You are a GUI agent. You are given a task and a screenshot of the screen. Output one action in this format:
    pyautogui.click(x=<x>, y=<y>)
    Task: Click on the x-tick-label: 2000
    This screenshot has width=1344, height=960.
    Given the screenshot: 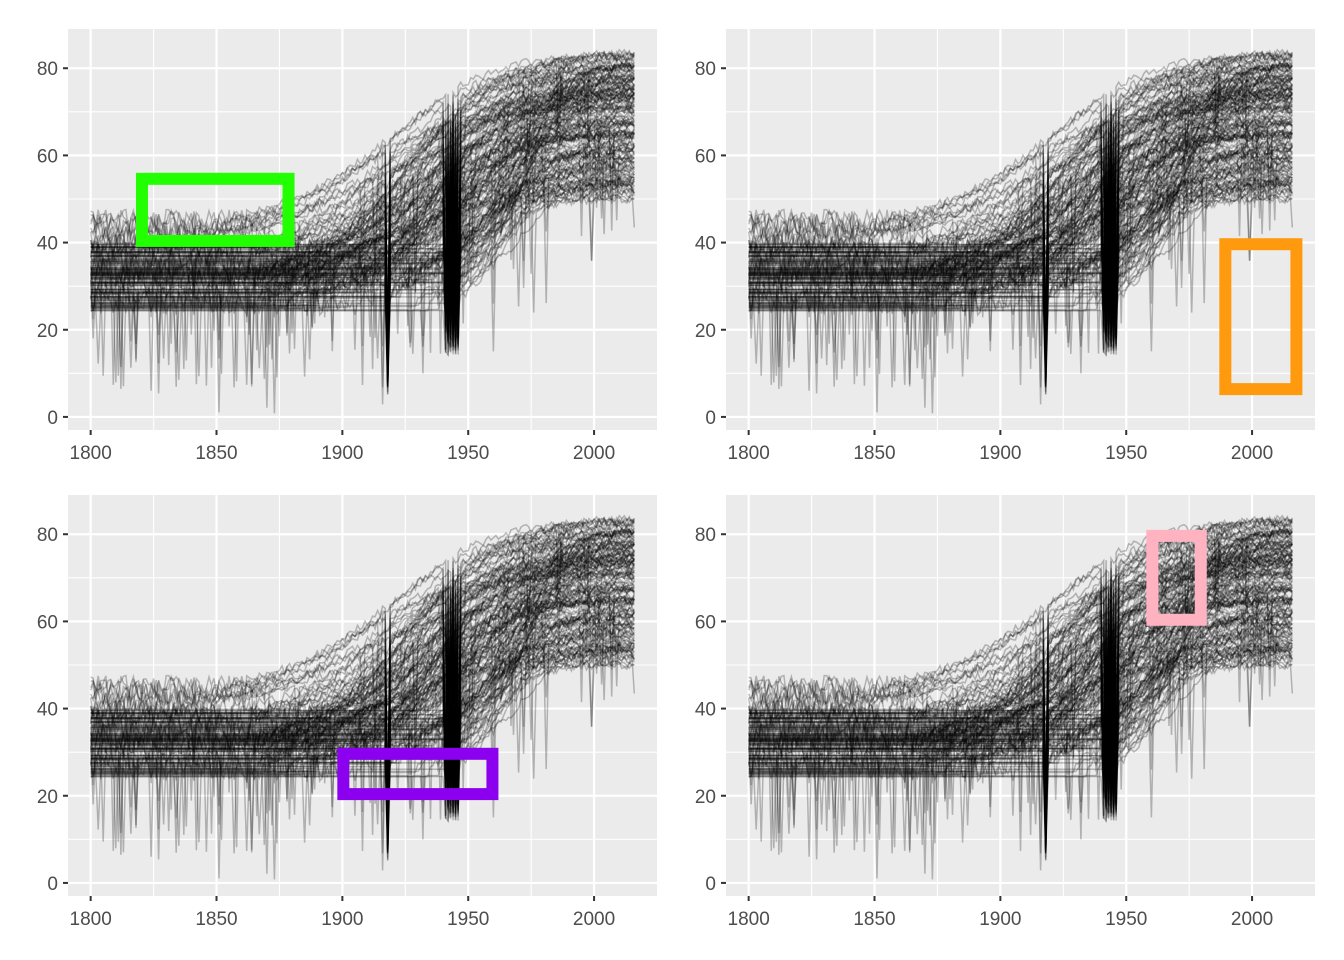 What is the action you would take?
    pyautogui.click(x=1252, y=453)
    